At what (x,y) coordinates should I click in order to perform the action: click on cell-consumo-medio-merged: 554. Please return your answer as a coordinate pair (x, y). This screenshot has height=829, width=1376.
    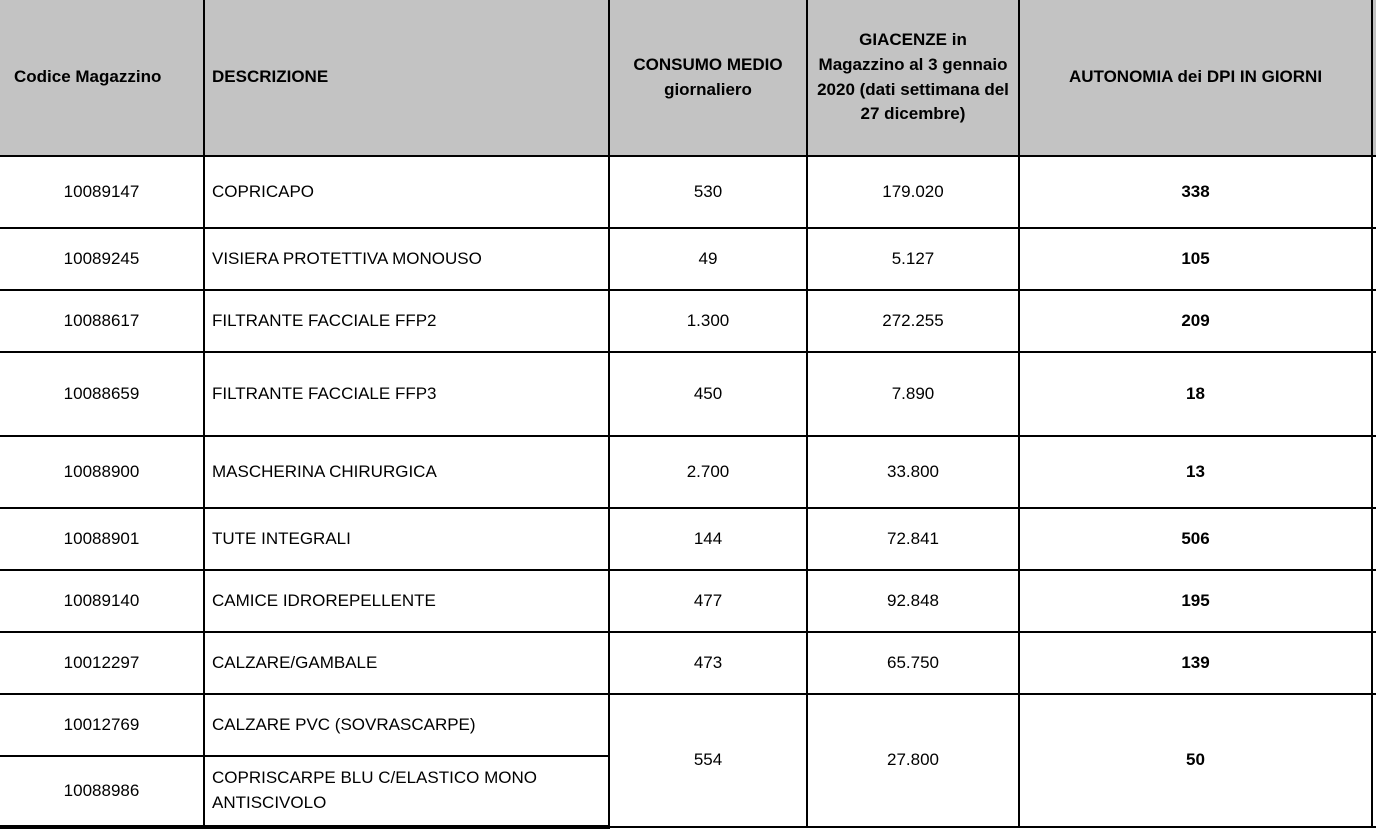
    Looking at the image, I should click on (708, 761).